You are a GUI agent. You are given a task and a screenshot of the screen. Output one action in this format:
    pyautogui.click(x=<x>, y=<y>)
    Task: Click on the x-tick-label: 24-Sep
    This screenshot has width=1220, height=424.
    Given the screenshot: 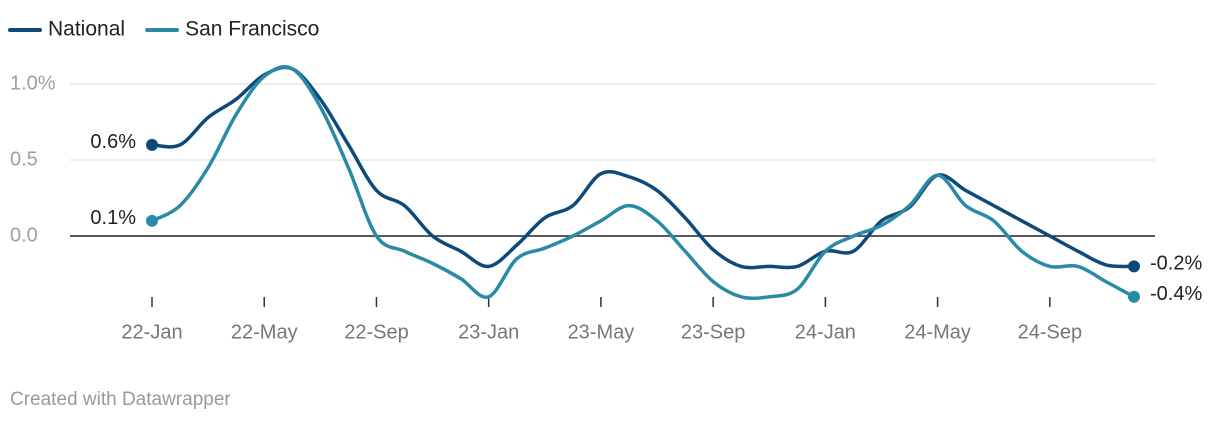 What is the action you would take?
    pyautogui.click(x=1050, y=332)
    